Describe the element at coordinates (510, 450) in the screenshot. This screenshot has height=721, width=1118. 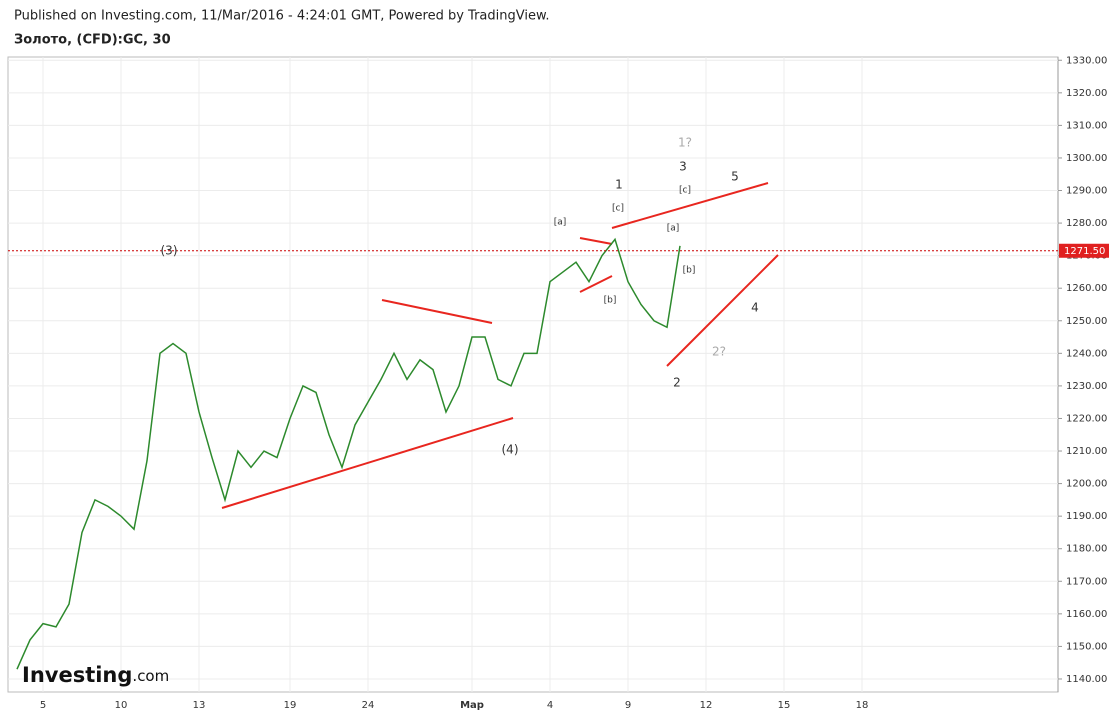
I see `wave-label: (4)` at that location.